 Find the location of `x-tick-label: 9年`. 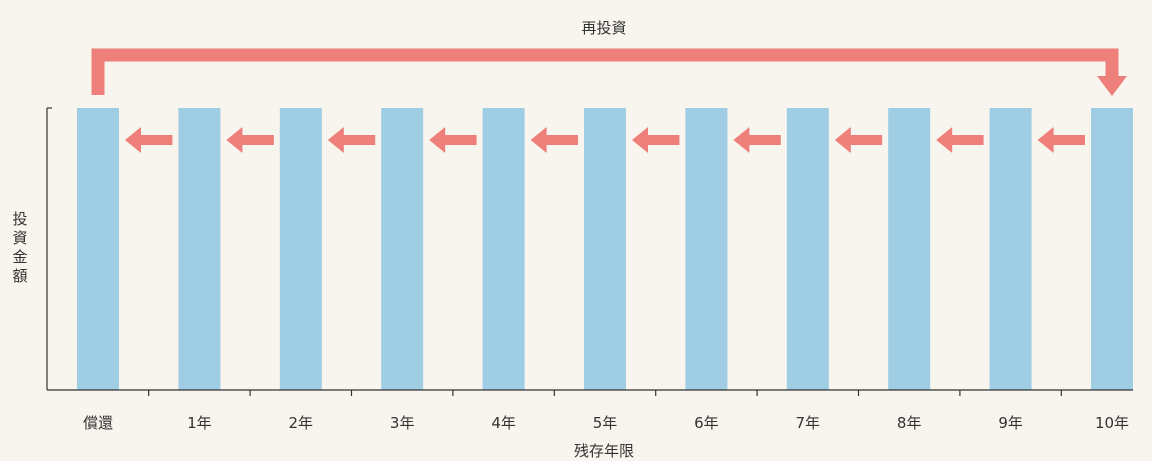

x-tick-label: 9年 is located at coordinates (1010, 423).